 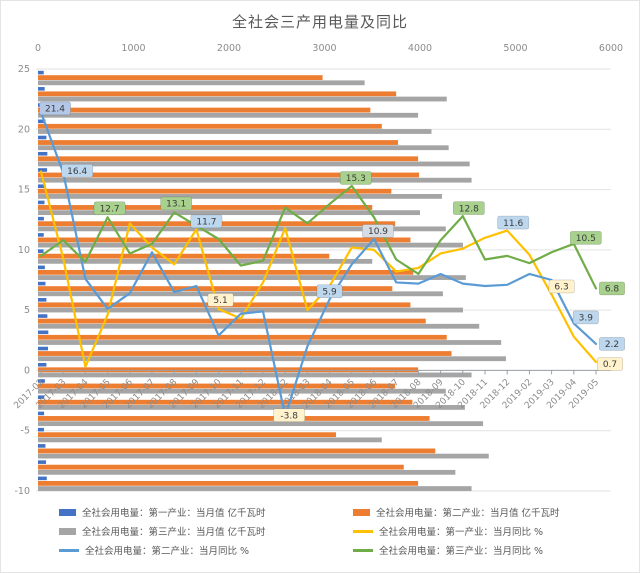 I want to click on data-label-text: 10.9, so click(x=378, y=232).